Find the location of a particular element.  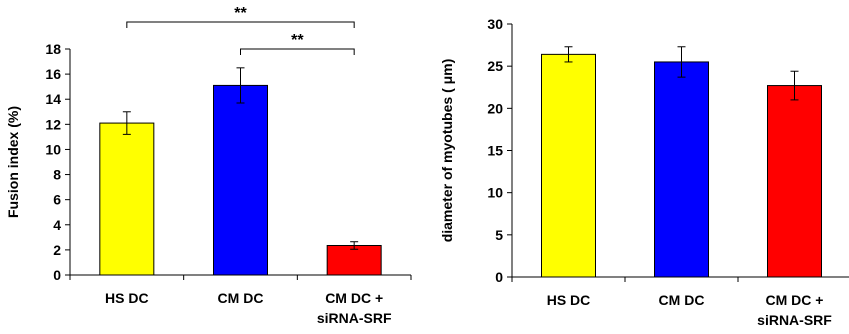

y-tick-label: 16 is located at coordinates (53, 74).